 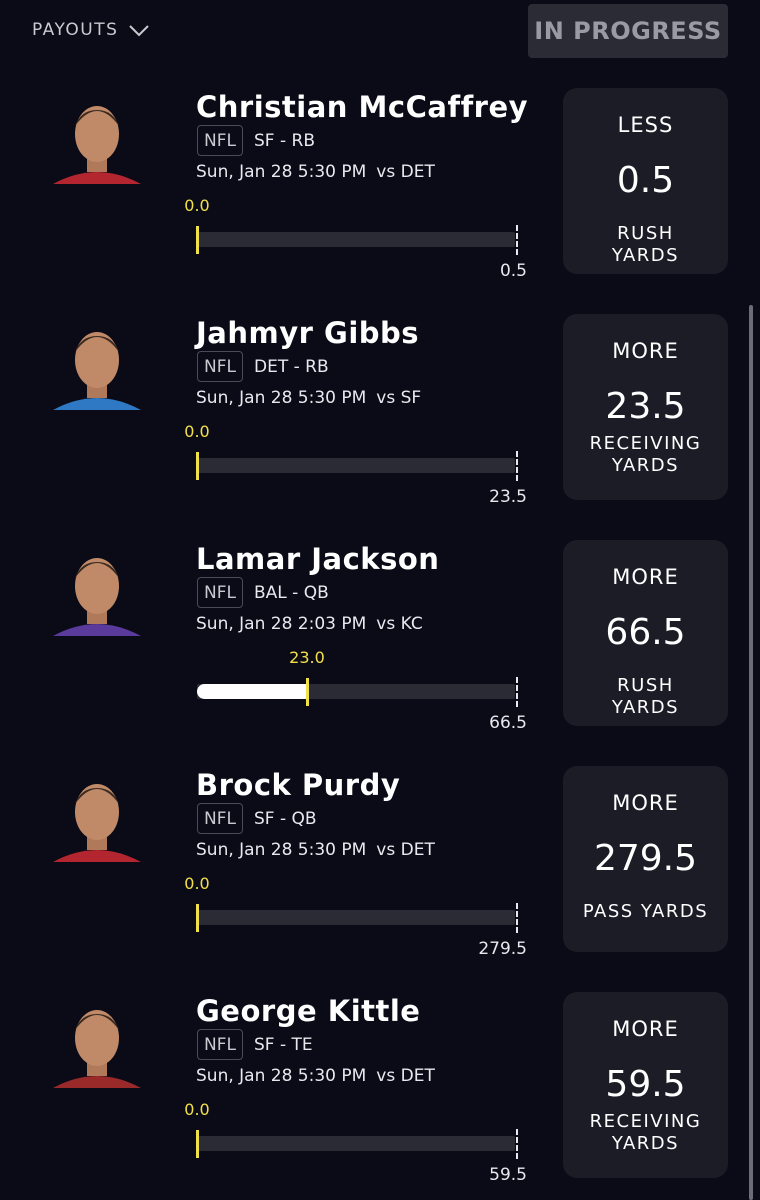 I want to click on player-name: Jahmyr Gibbs, so click(x=308, y=333).